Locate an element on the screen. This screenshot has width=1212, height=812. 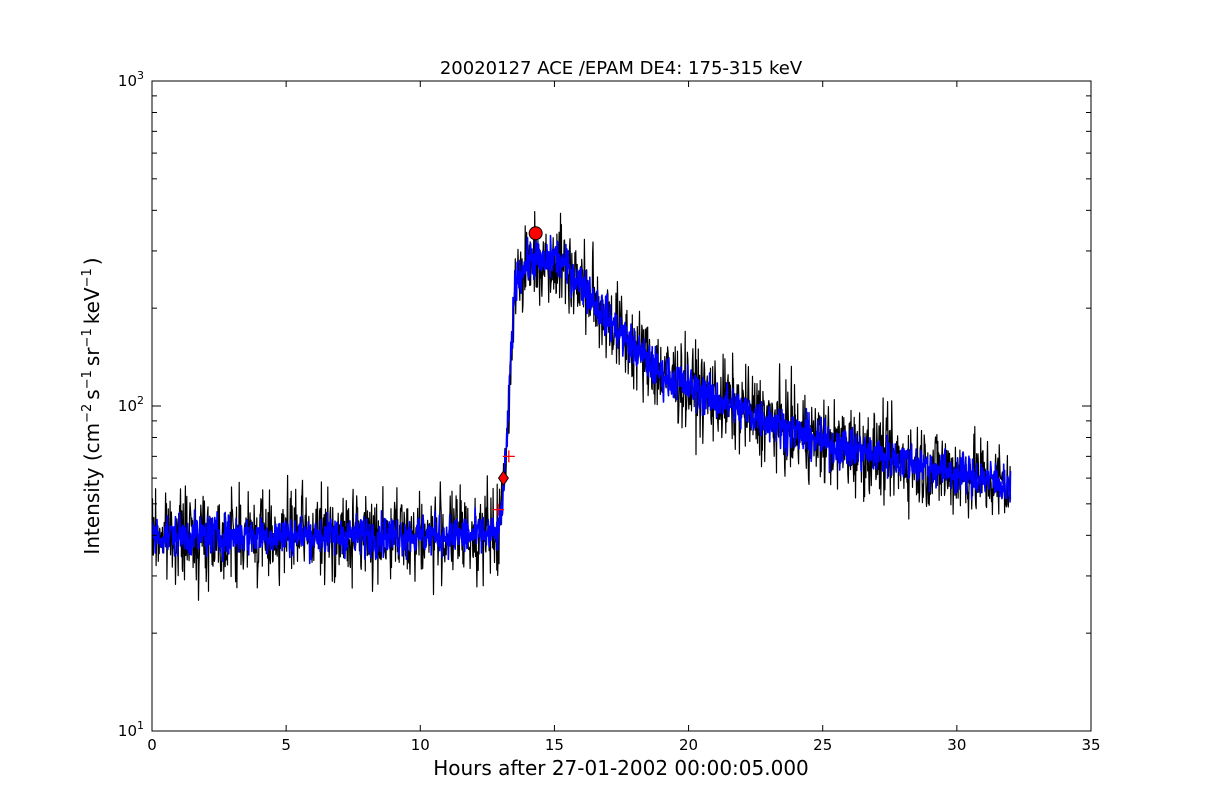
x-tick-label: 15 is located at coordinates (554, 745).